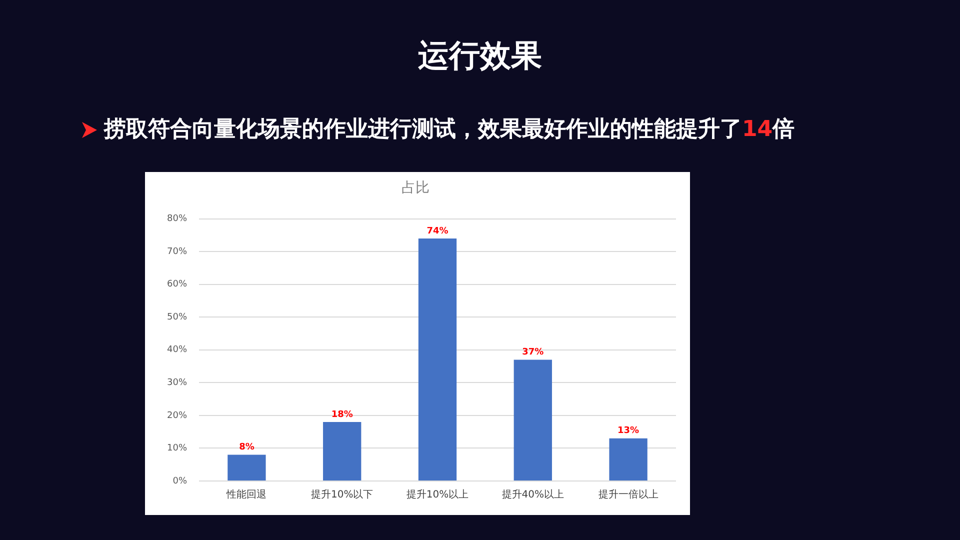  Describe the element at coordinates (628, 494) in the screenshot. I see `x-tick-label: 提升一倍以上` at that location.